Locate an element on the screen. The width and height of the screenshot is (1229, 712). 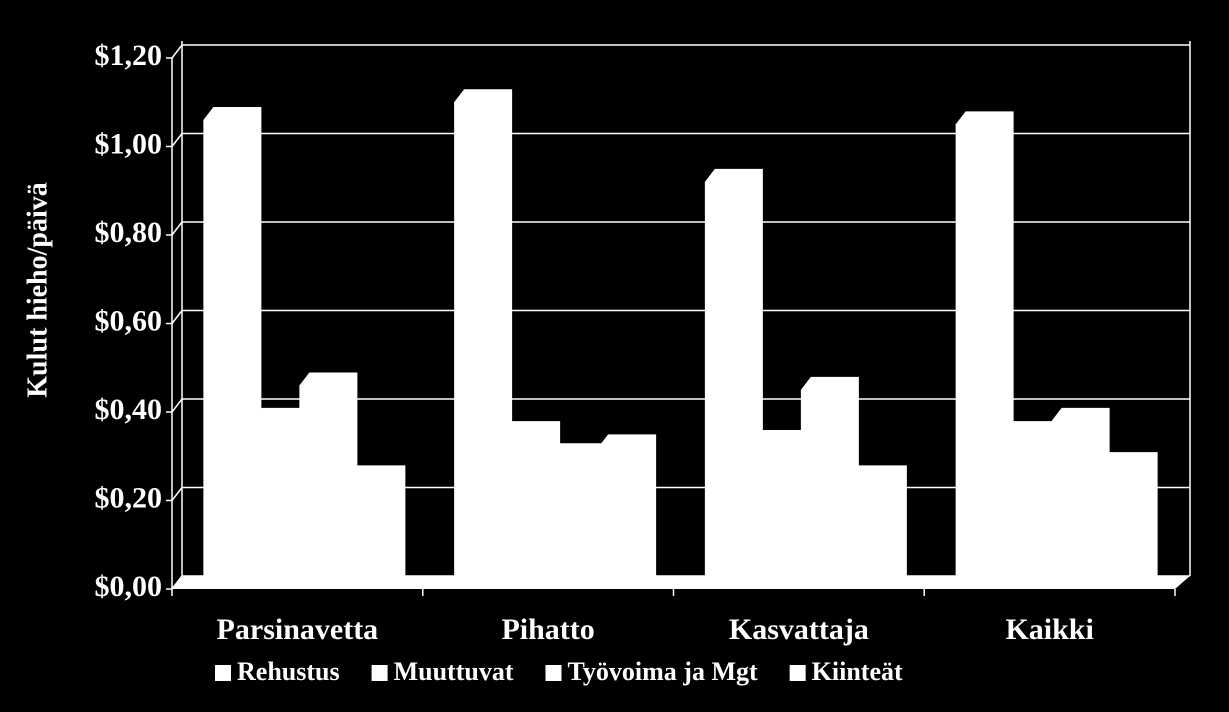
x-tick-label: Kaikki is located at coordinates (1049, 629).